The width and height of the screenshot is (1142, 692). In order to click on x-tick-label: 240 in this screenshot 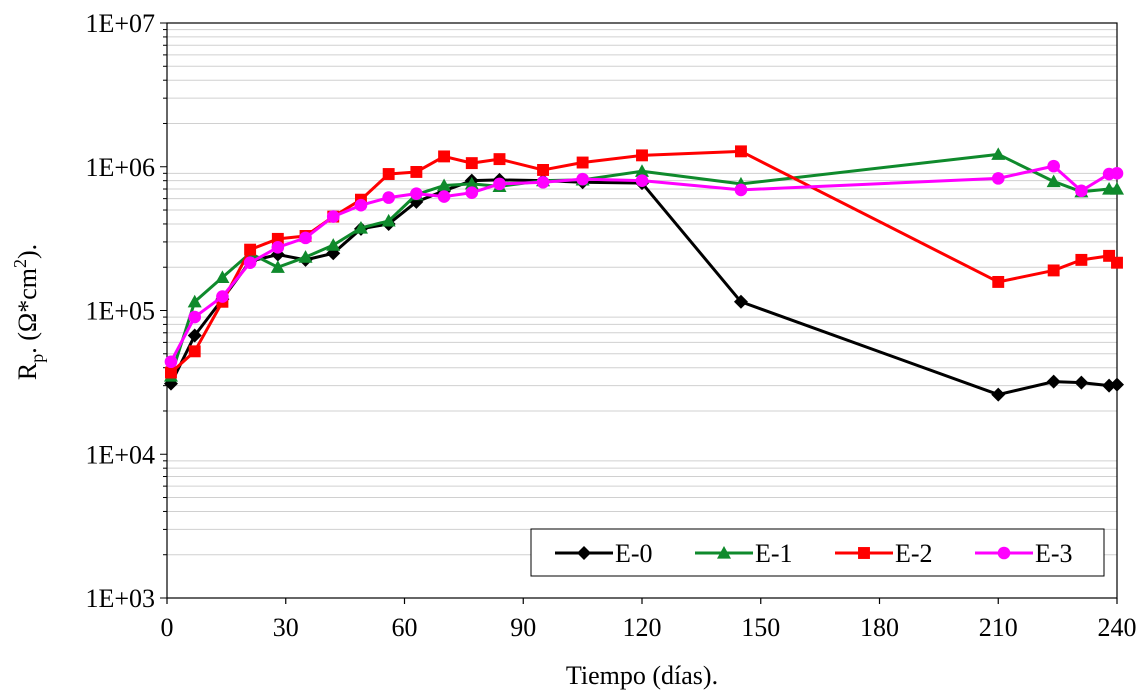, I will do `click(1117, 627)`.